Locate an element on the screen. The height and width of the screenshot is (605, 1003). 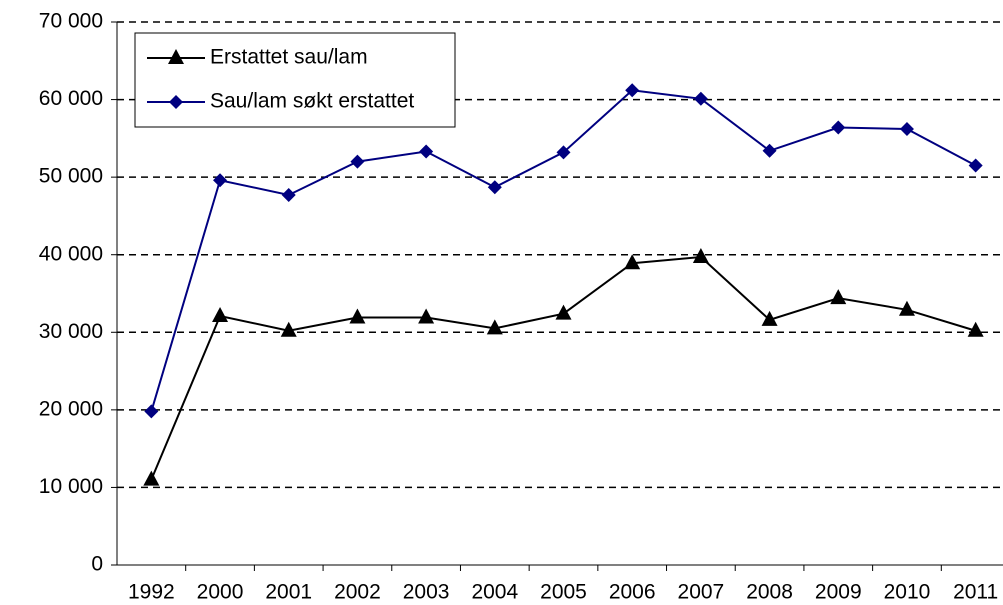
y-tick-label: 10 000 is located at coordinates (71, 486).